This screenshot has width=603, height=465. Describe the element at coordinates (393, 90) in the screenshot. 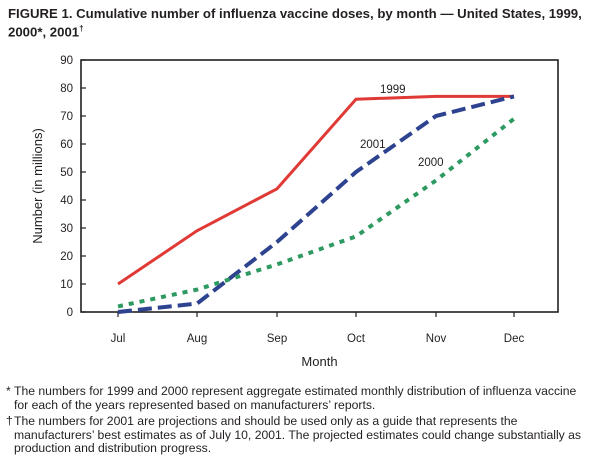

I see `series-label-1999: 1999` at that location.